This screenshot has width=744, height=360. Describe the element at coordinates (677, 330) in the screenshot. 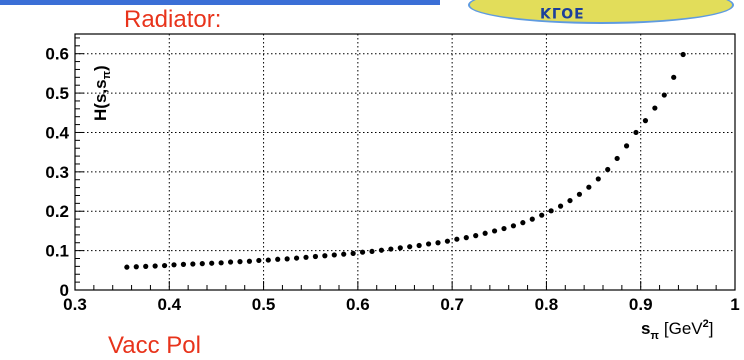

I see `x-axis-title: sπ [GeV2]` at that location.